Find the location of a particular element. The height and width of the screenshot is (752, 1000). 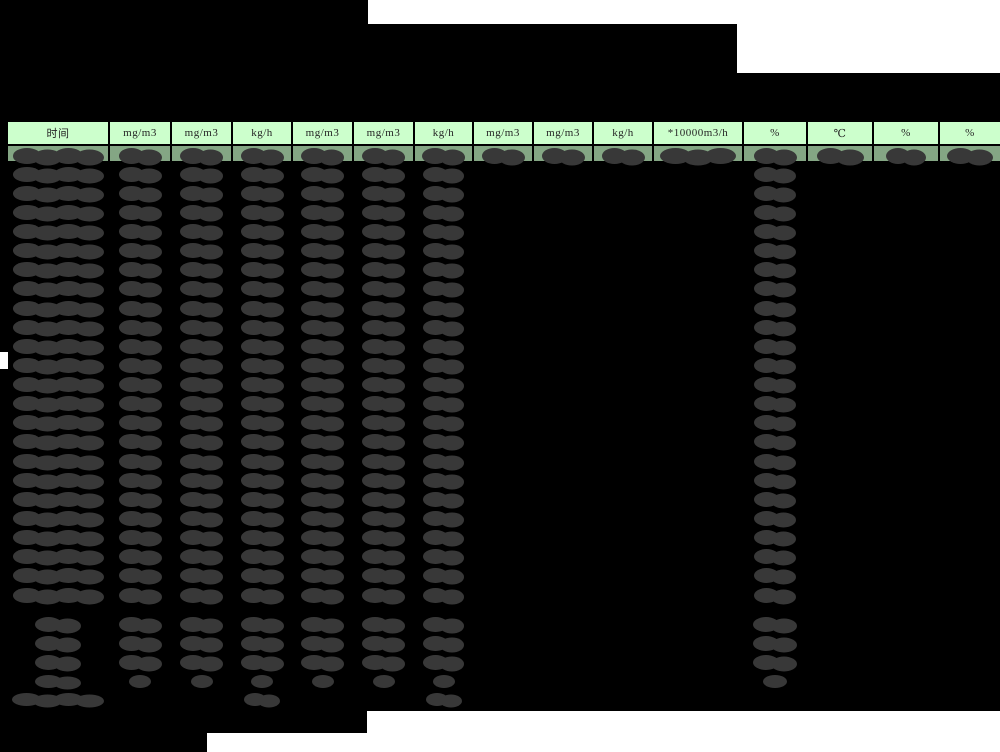

header-cell-label: *10000m3/h is located at coordinates (698, 133).